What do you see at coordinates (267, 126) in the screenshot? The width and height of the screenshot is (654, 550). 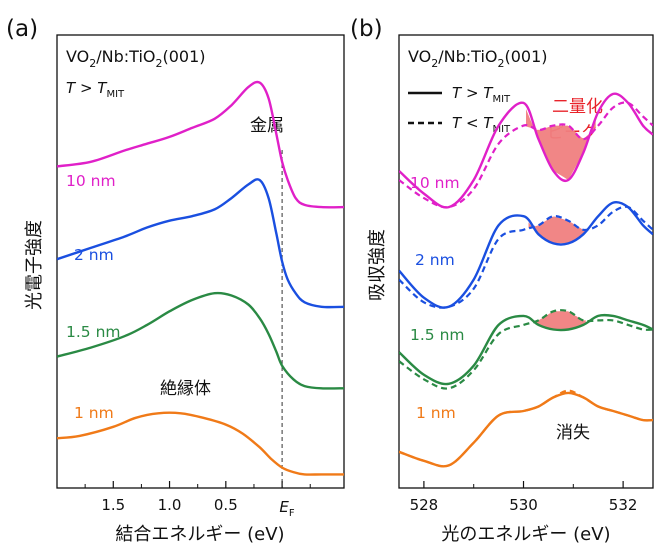 I see `panel-a-metal-annotation: 金属` at bounding box center [267, 126].